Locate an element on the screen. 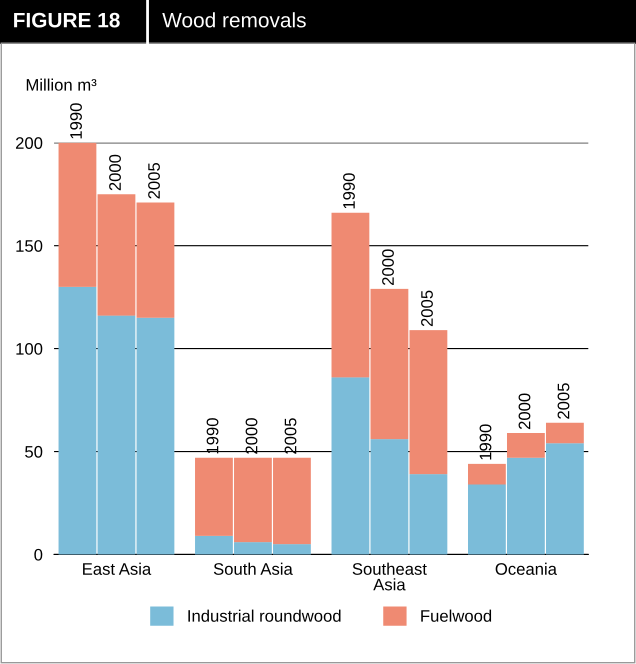 Image resolution: width=636 pixels, height=664 pixels. y-tick-label: 100 is located at coordinates (29, 349).